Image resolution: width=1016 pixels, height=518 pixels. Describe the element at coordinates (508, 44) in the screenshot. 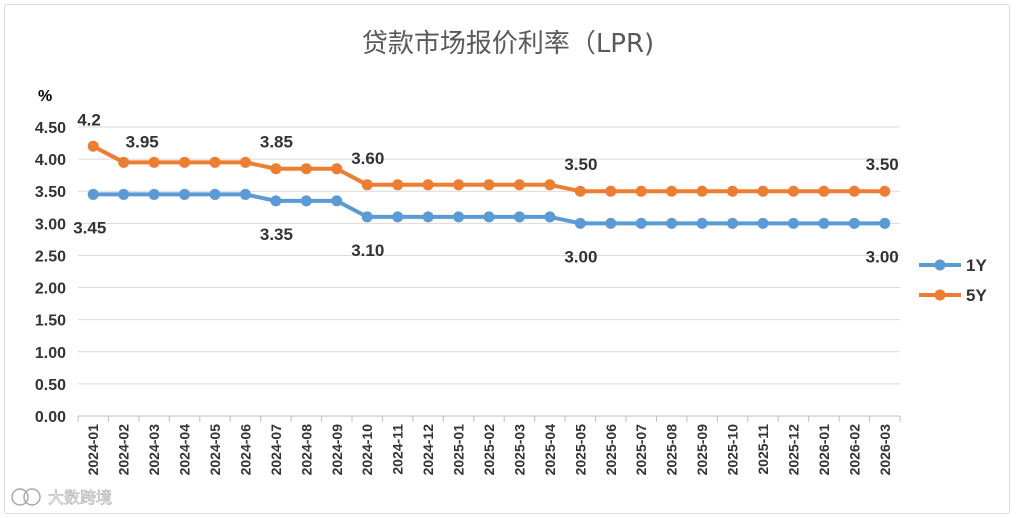

I see `chart-title: 贷款市场报价利率（LPR)` at that location.